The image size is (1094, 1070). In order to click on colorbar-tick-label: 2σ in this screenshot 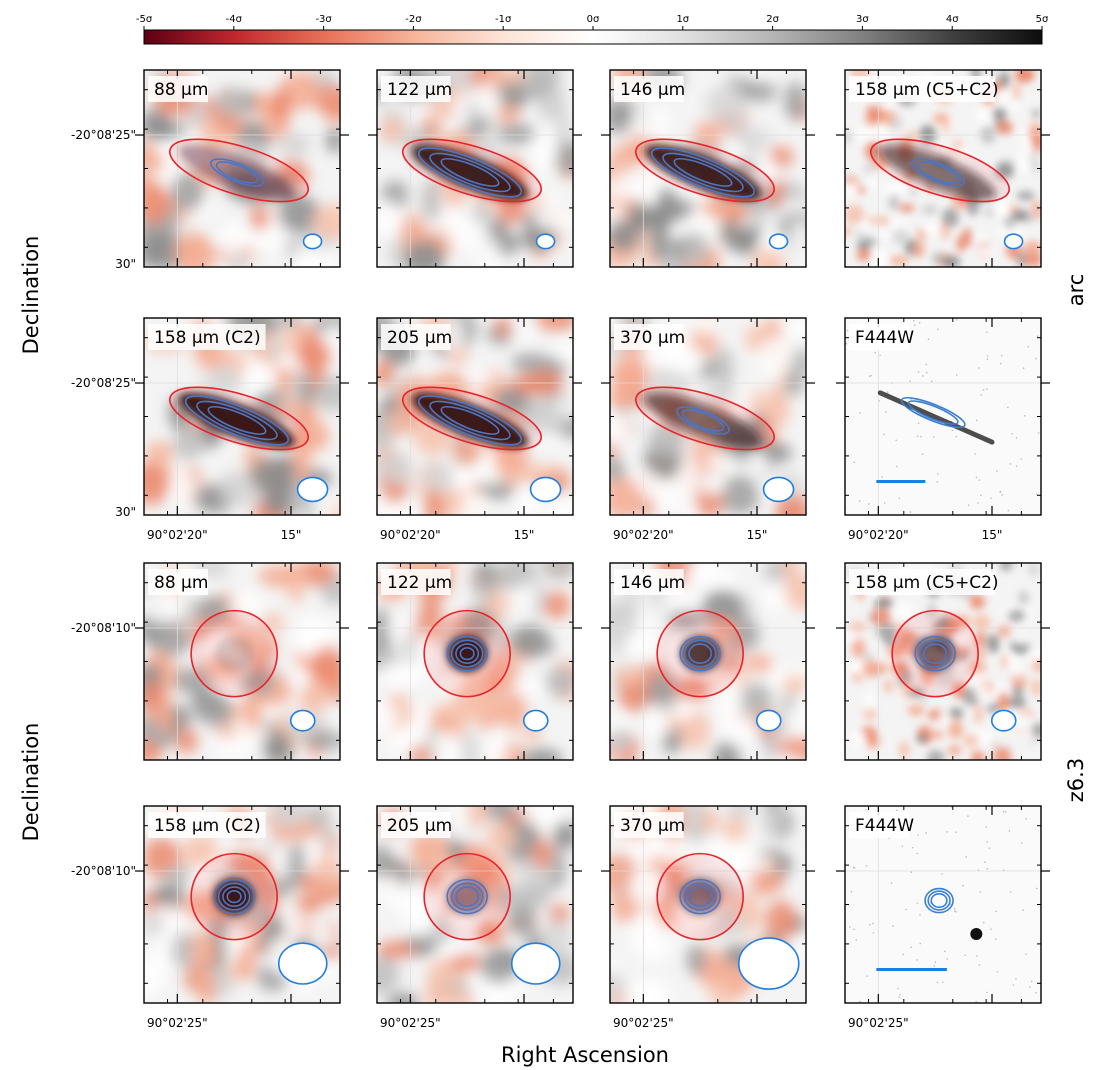, I will do `click(772, 19)`.